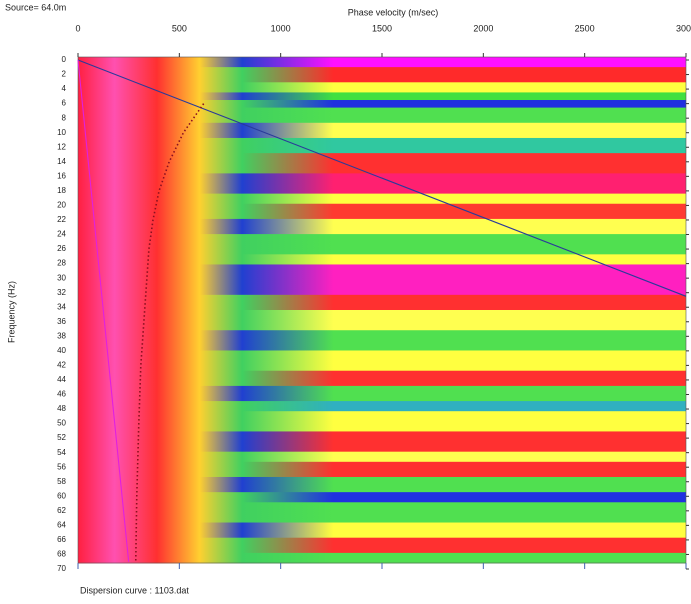  I want to click on y-tick-label: 12, so click(61, 146).